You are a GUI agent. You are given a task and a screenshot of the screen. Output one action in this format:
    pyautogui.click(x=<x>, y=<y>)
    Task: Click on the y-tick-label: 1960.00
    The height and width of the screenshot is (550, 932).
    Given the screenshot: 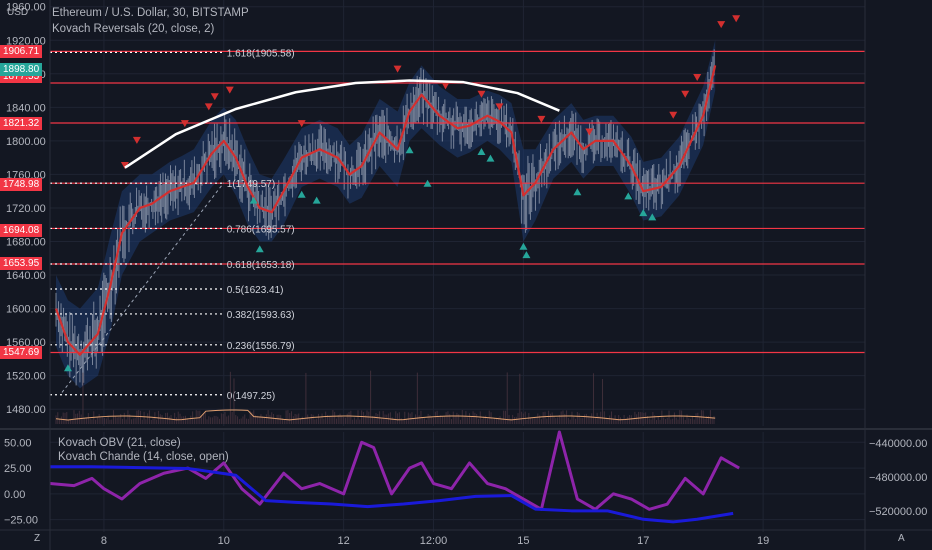 What is the action you would take?
    pyautogui.click(x=26, y=8)
    